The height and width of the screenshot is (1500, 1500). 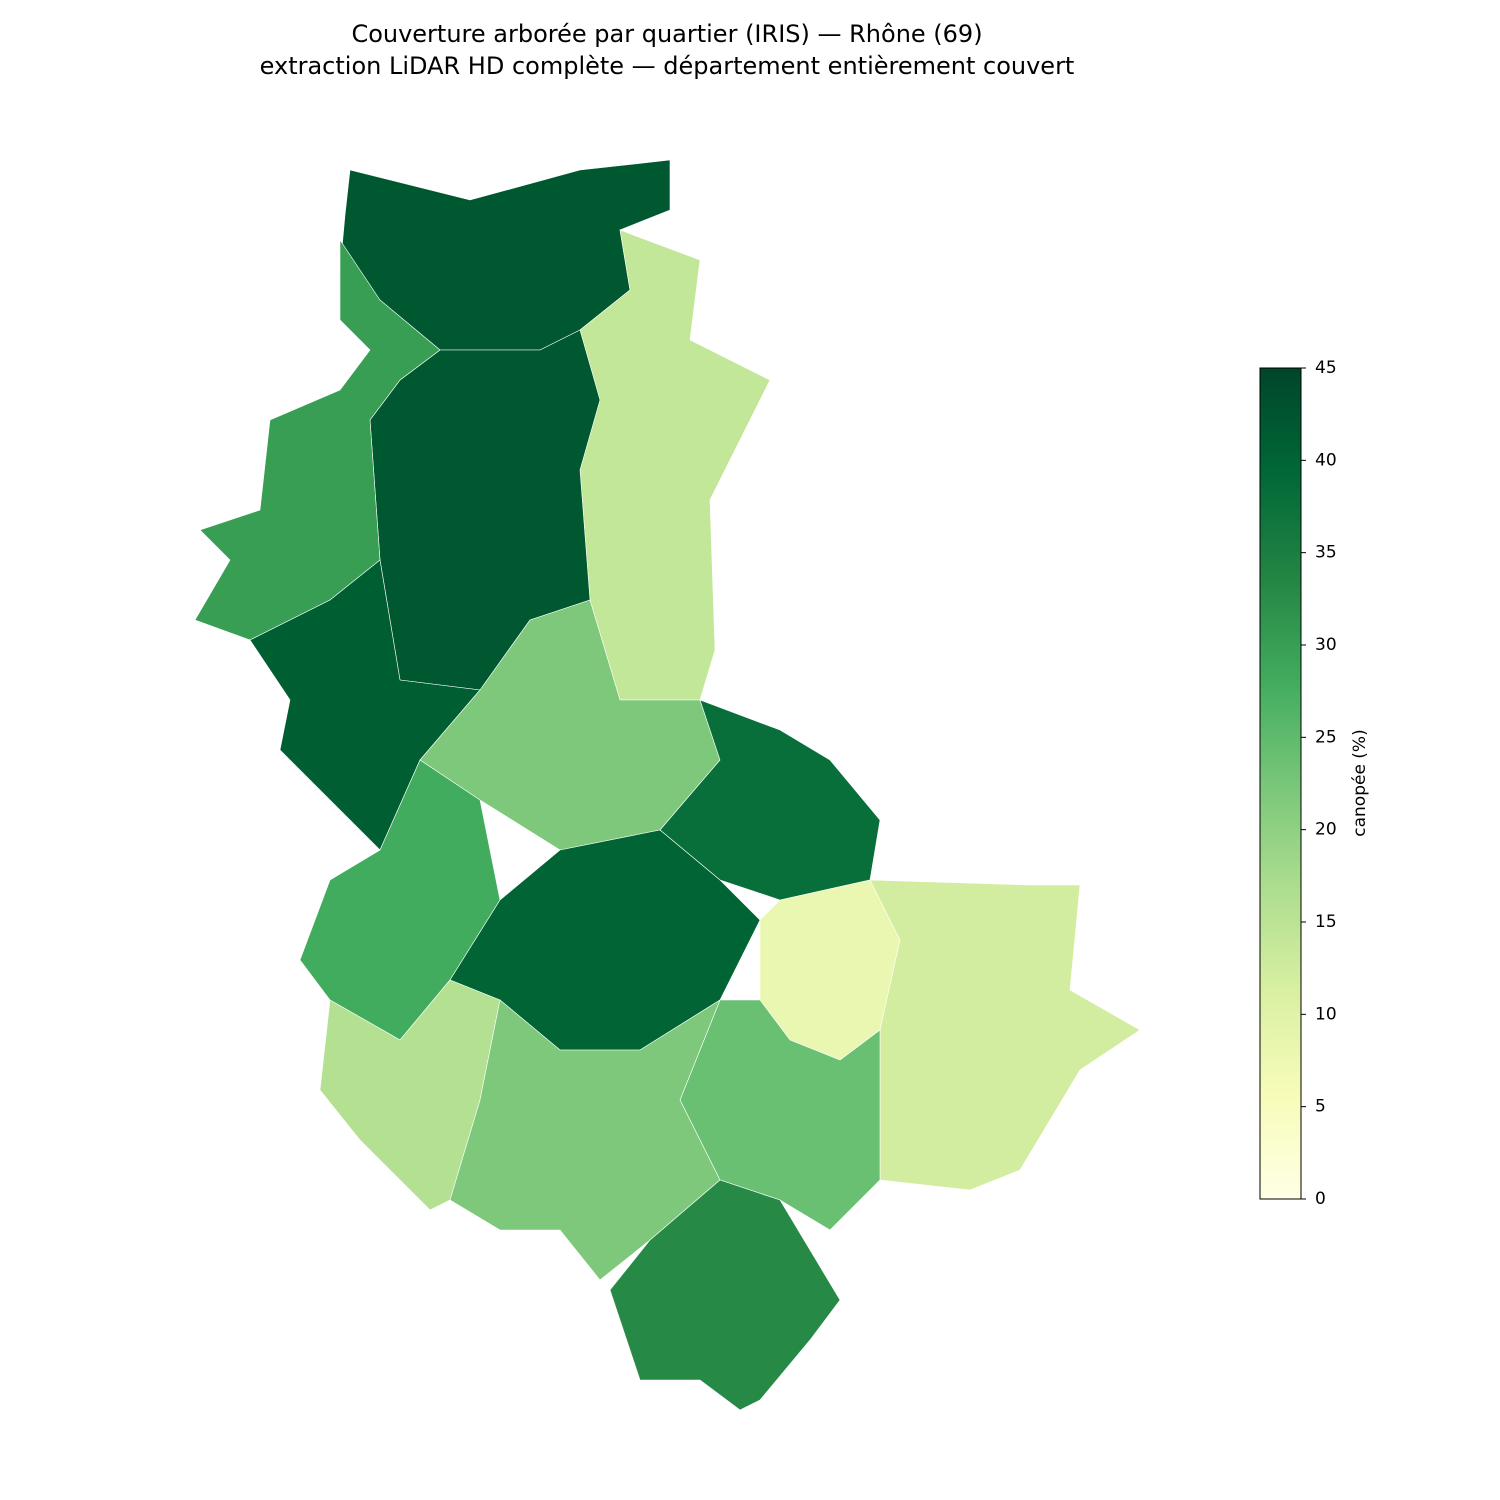 What do you see at coordinates (1326, 830) in the screenshot?
I see `colorbar-tick-label: 20` at bounding box center [1326, 830].